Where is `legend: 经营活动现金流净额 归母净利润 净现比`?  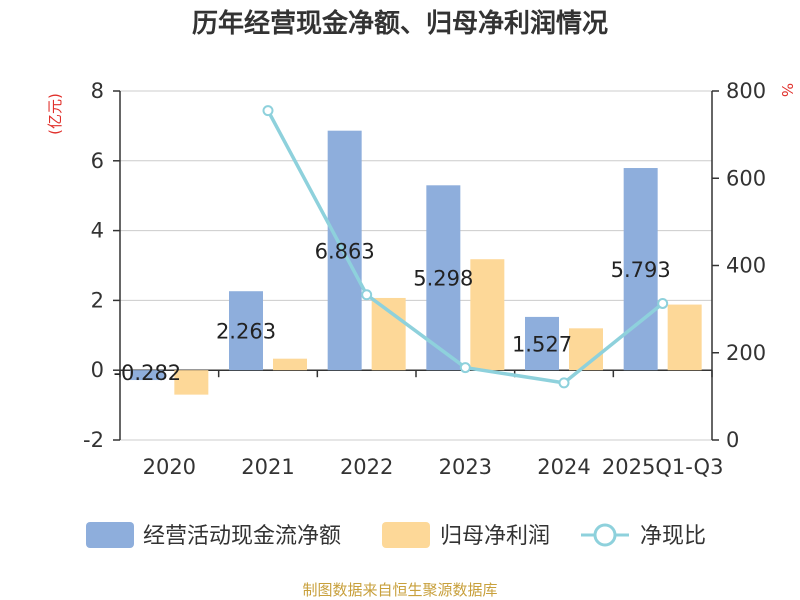 legend: 经营活动现金流净额 归母净利润 净现比 is located at coordinates (396, 535).